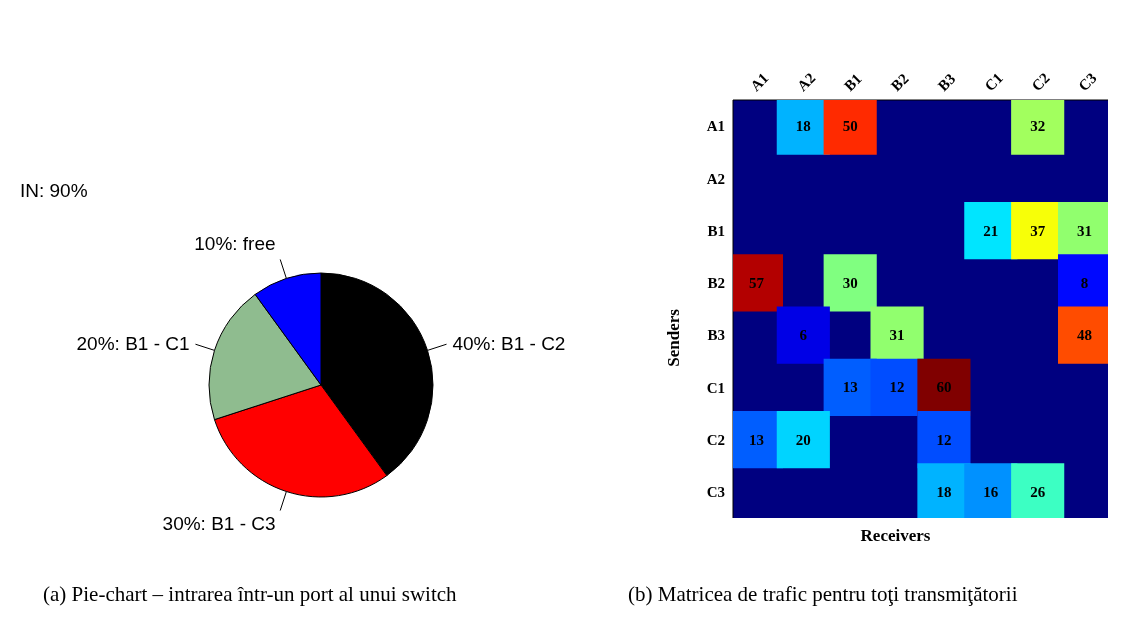  Describe the element at coordinates (850, 126) in the screenshot. I see `data-label: 50` at that location.